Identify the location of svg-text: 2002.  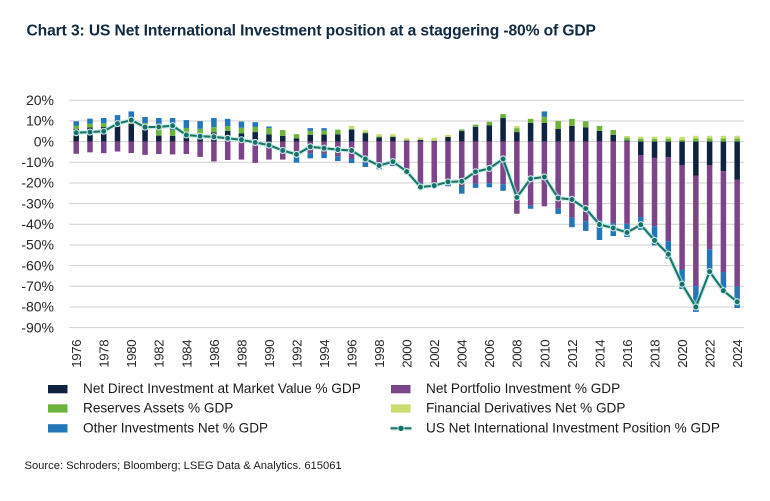
(434, 354).